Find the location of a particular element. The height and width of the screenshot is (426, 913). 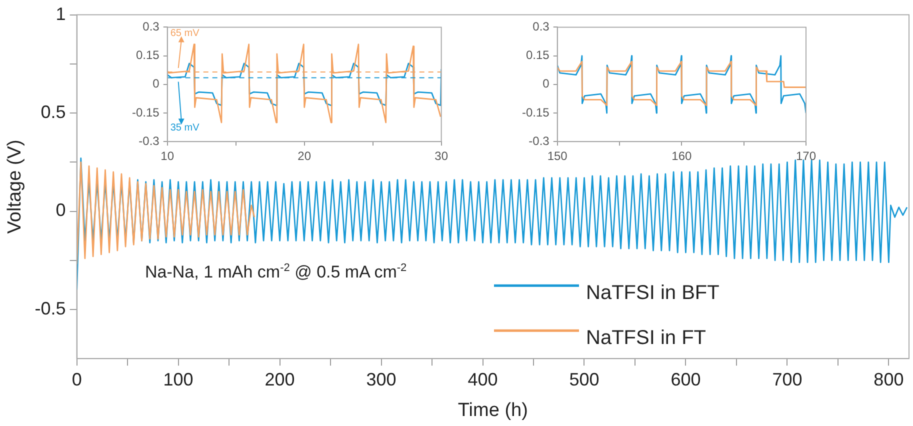

y-tick-label: -0.5 is located at coordinates (50, 308).